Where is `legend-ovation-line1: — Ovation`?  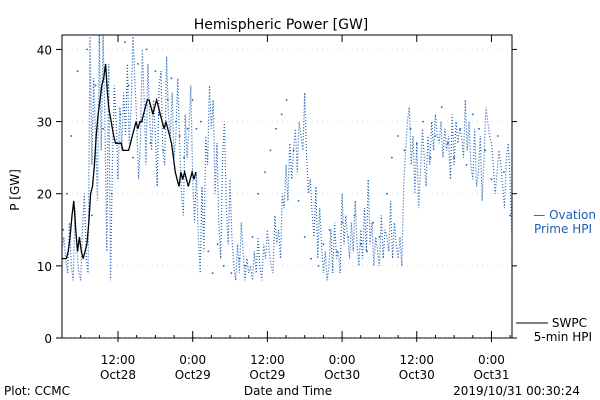
legend-ovation-line1: — Ovation is located at coordinates (564, 215).